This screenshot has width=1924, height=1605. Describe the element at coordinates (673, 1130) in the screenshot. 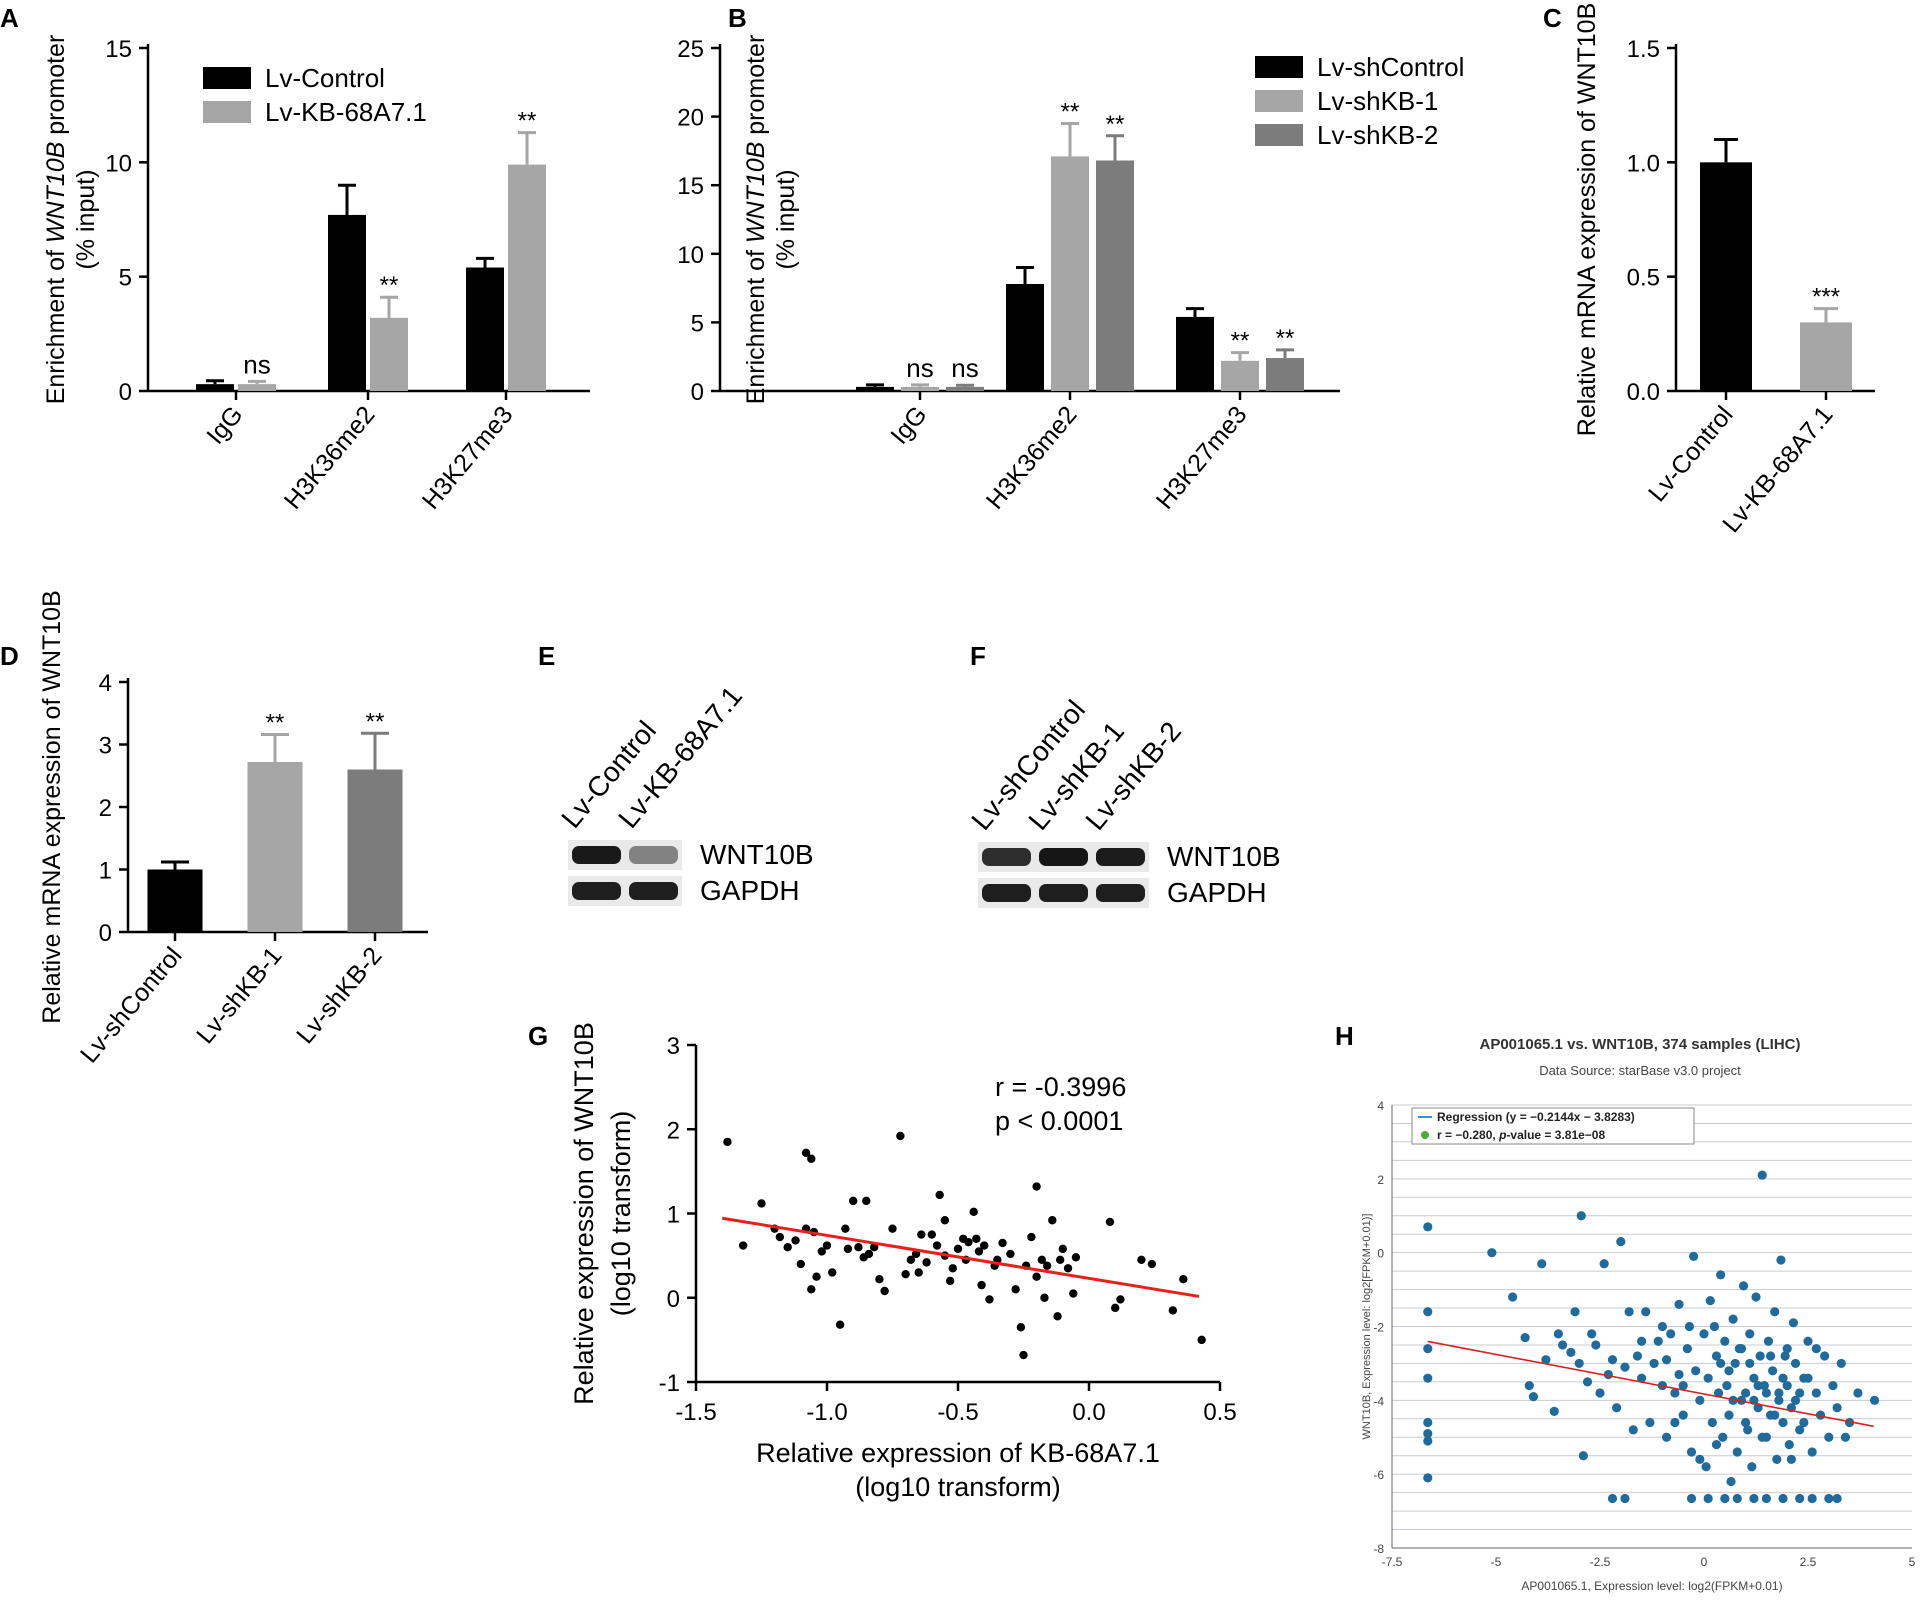

I see `y-tick-label: 2` at that location.